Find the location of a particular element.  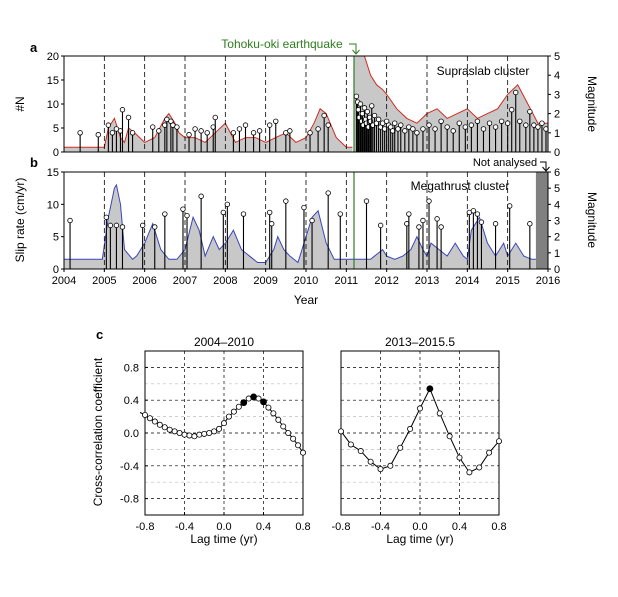

y-right-tick-label-a-2: 2 is located at coordinates (557, 115).